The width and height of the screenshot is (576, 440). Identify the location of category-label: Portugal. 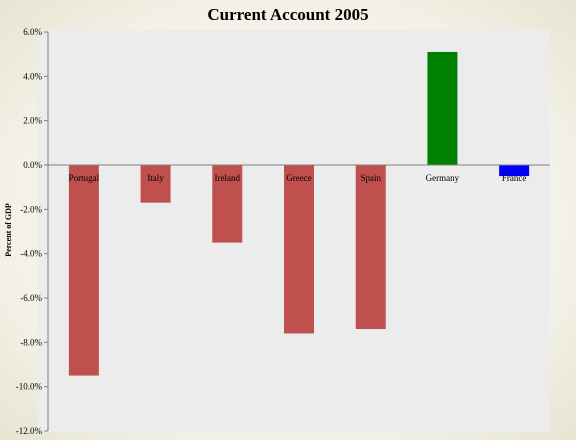
(84, 178).